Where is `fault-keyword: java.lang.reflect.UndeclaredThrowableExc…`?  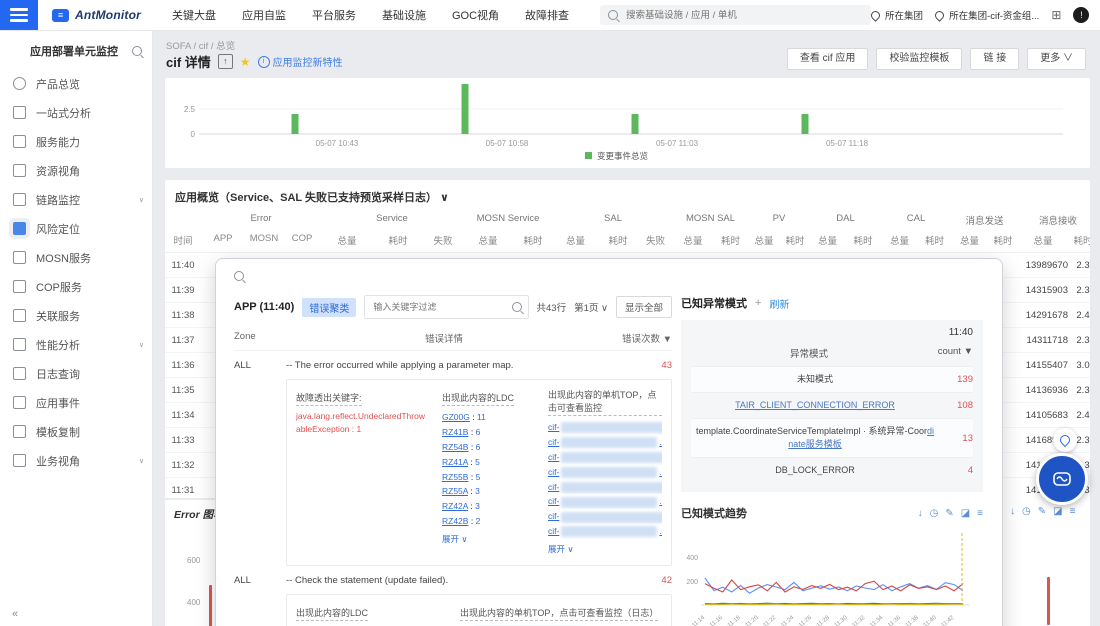 fault-keyword: java.lang.reflect.UndeclaredThrowableExc… is located at coordinates (360, 422).